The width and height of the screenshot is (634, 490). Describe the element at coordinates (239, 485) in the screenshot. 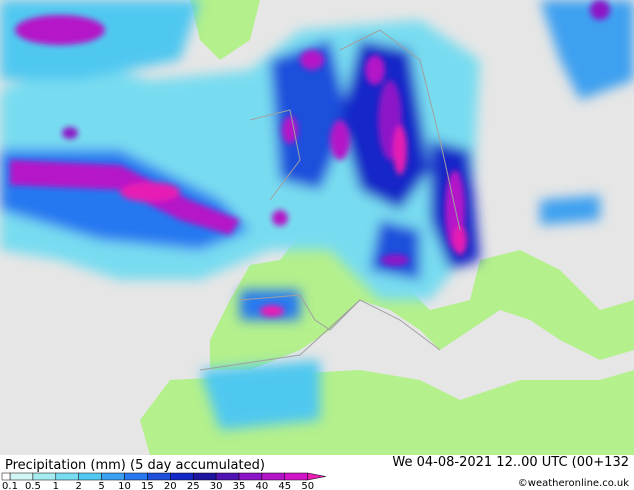

I see `legend-label: 35` at that location.